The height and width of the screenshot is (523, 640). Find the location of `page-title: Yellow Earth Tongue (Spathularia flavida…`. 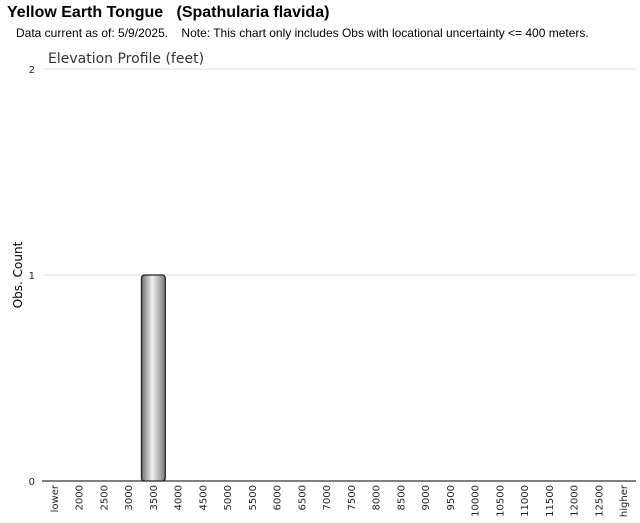

page-title: Yellow Earth Tongue (Spathularia flavida… is located at coordinates (168, 12).